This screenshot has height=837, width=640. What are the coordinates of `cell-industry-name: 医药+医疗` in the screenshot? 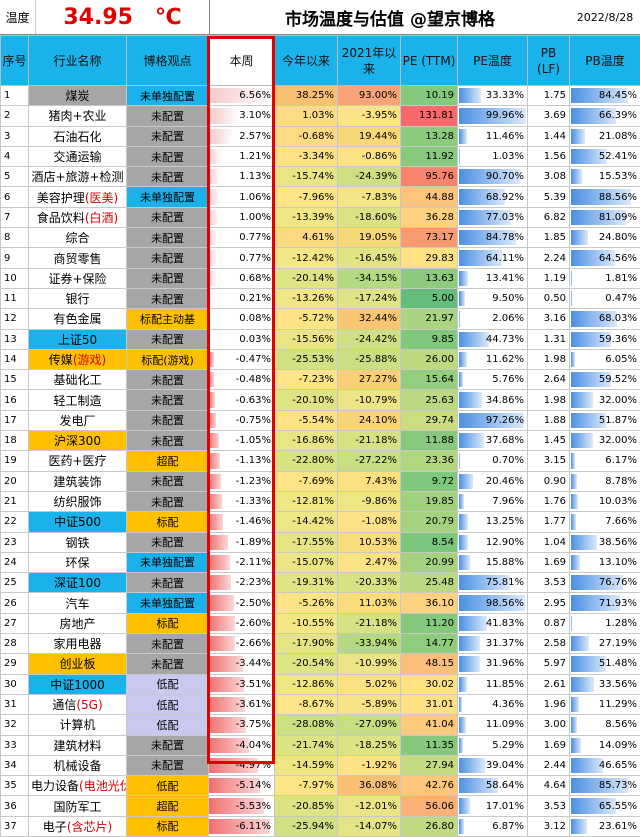 It's located at (78, 461).